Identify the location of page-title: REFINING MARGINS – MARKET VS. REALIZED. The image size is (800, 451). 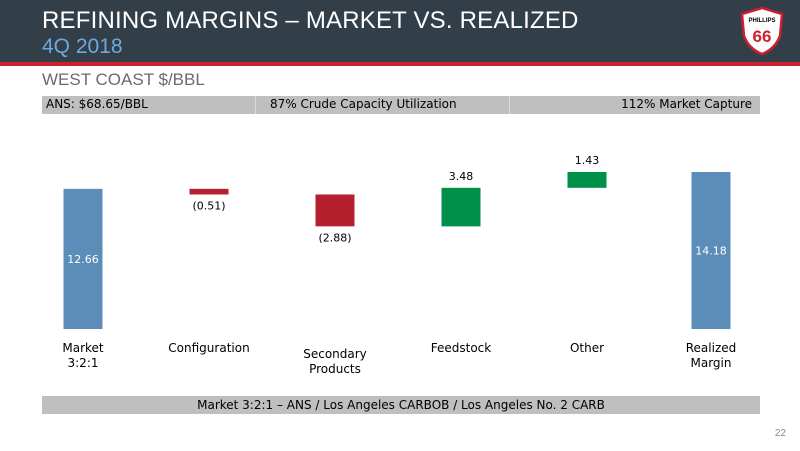
(310, 20).